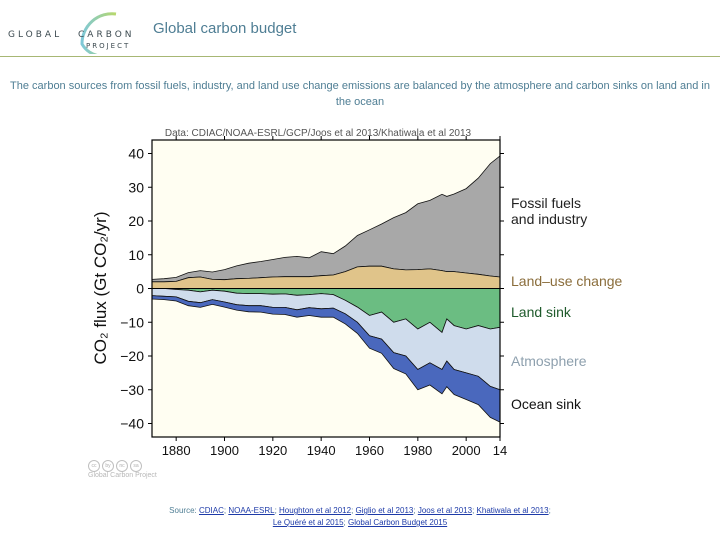 The height and width of the screenshot is (540, 720). Describe the element at coordinates (251, 510) in the screenshot. I see `source-link-noaa-esrl: NOAA-ESRL` at that location.